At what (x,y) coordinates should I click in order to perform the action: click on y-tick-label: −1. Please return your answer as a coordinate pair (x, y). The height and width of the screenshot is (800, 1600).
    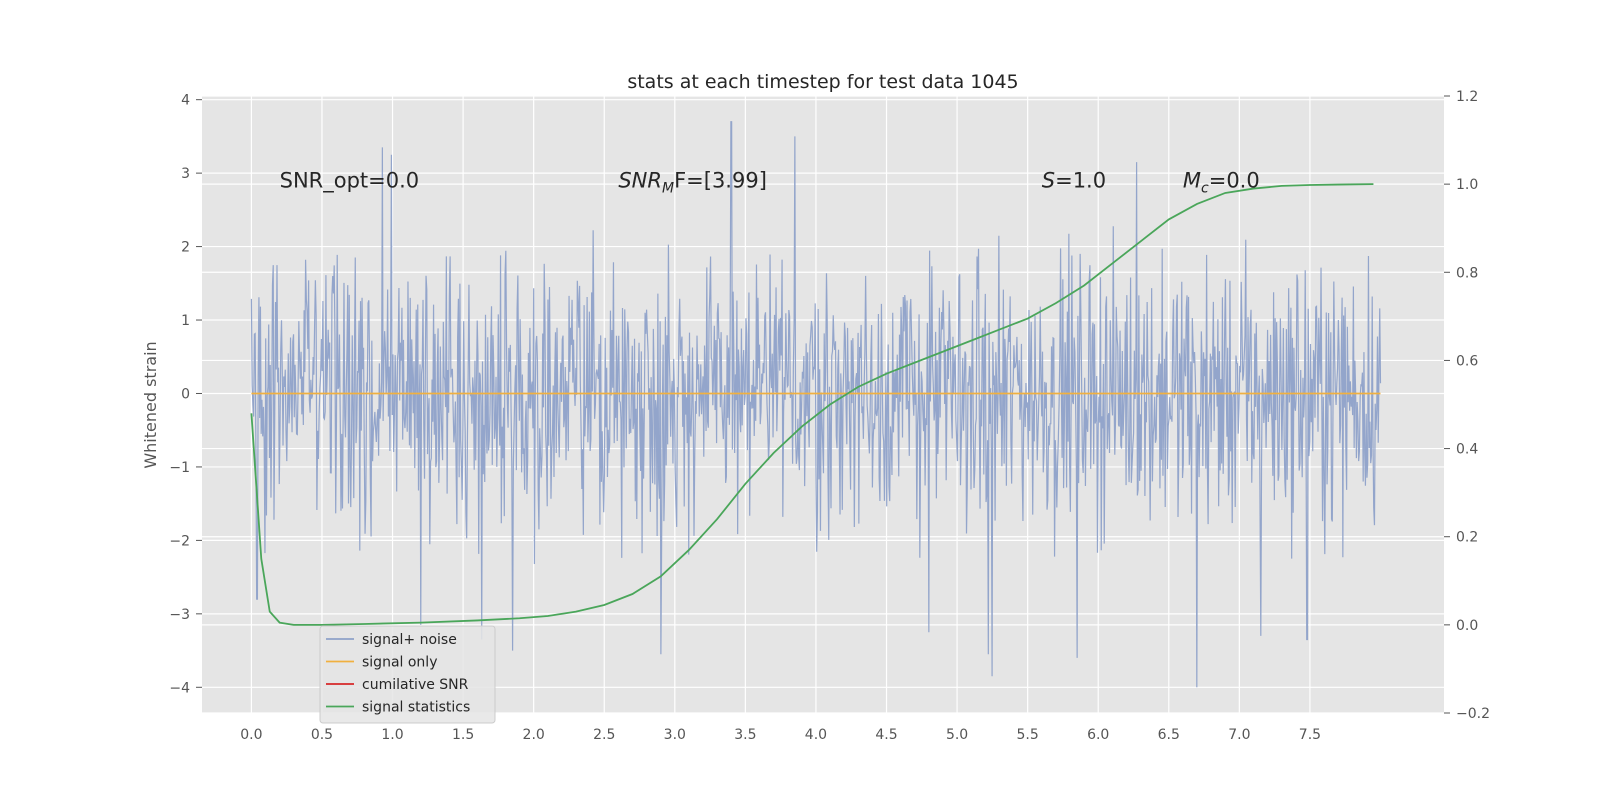
    Looking at the image, I should click on (179, 468).